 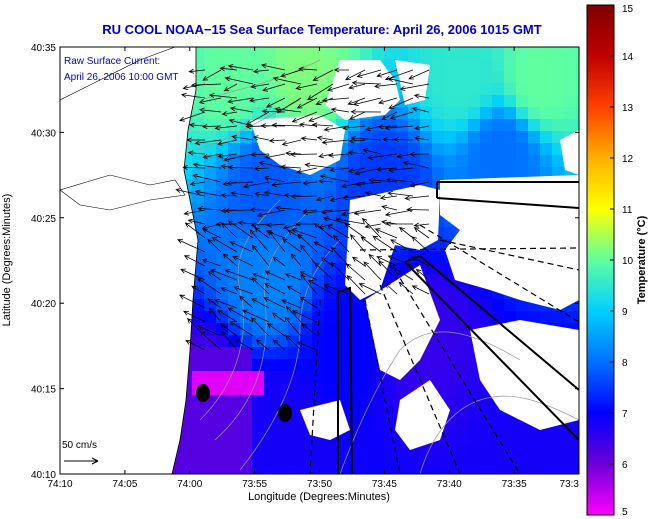 I want to click on colorbar-label: Temperature (°C), so click(x=642, y=259).